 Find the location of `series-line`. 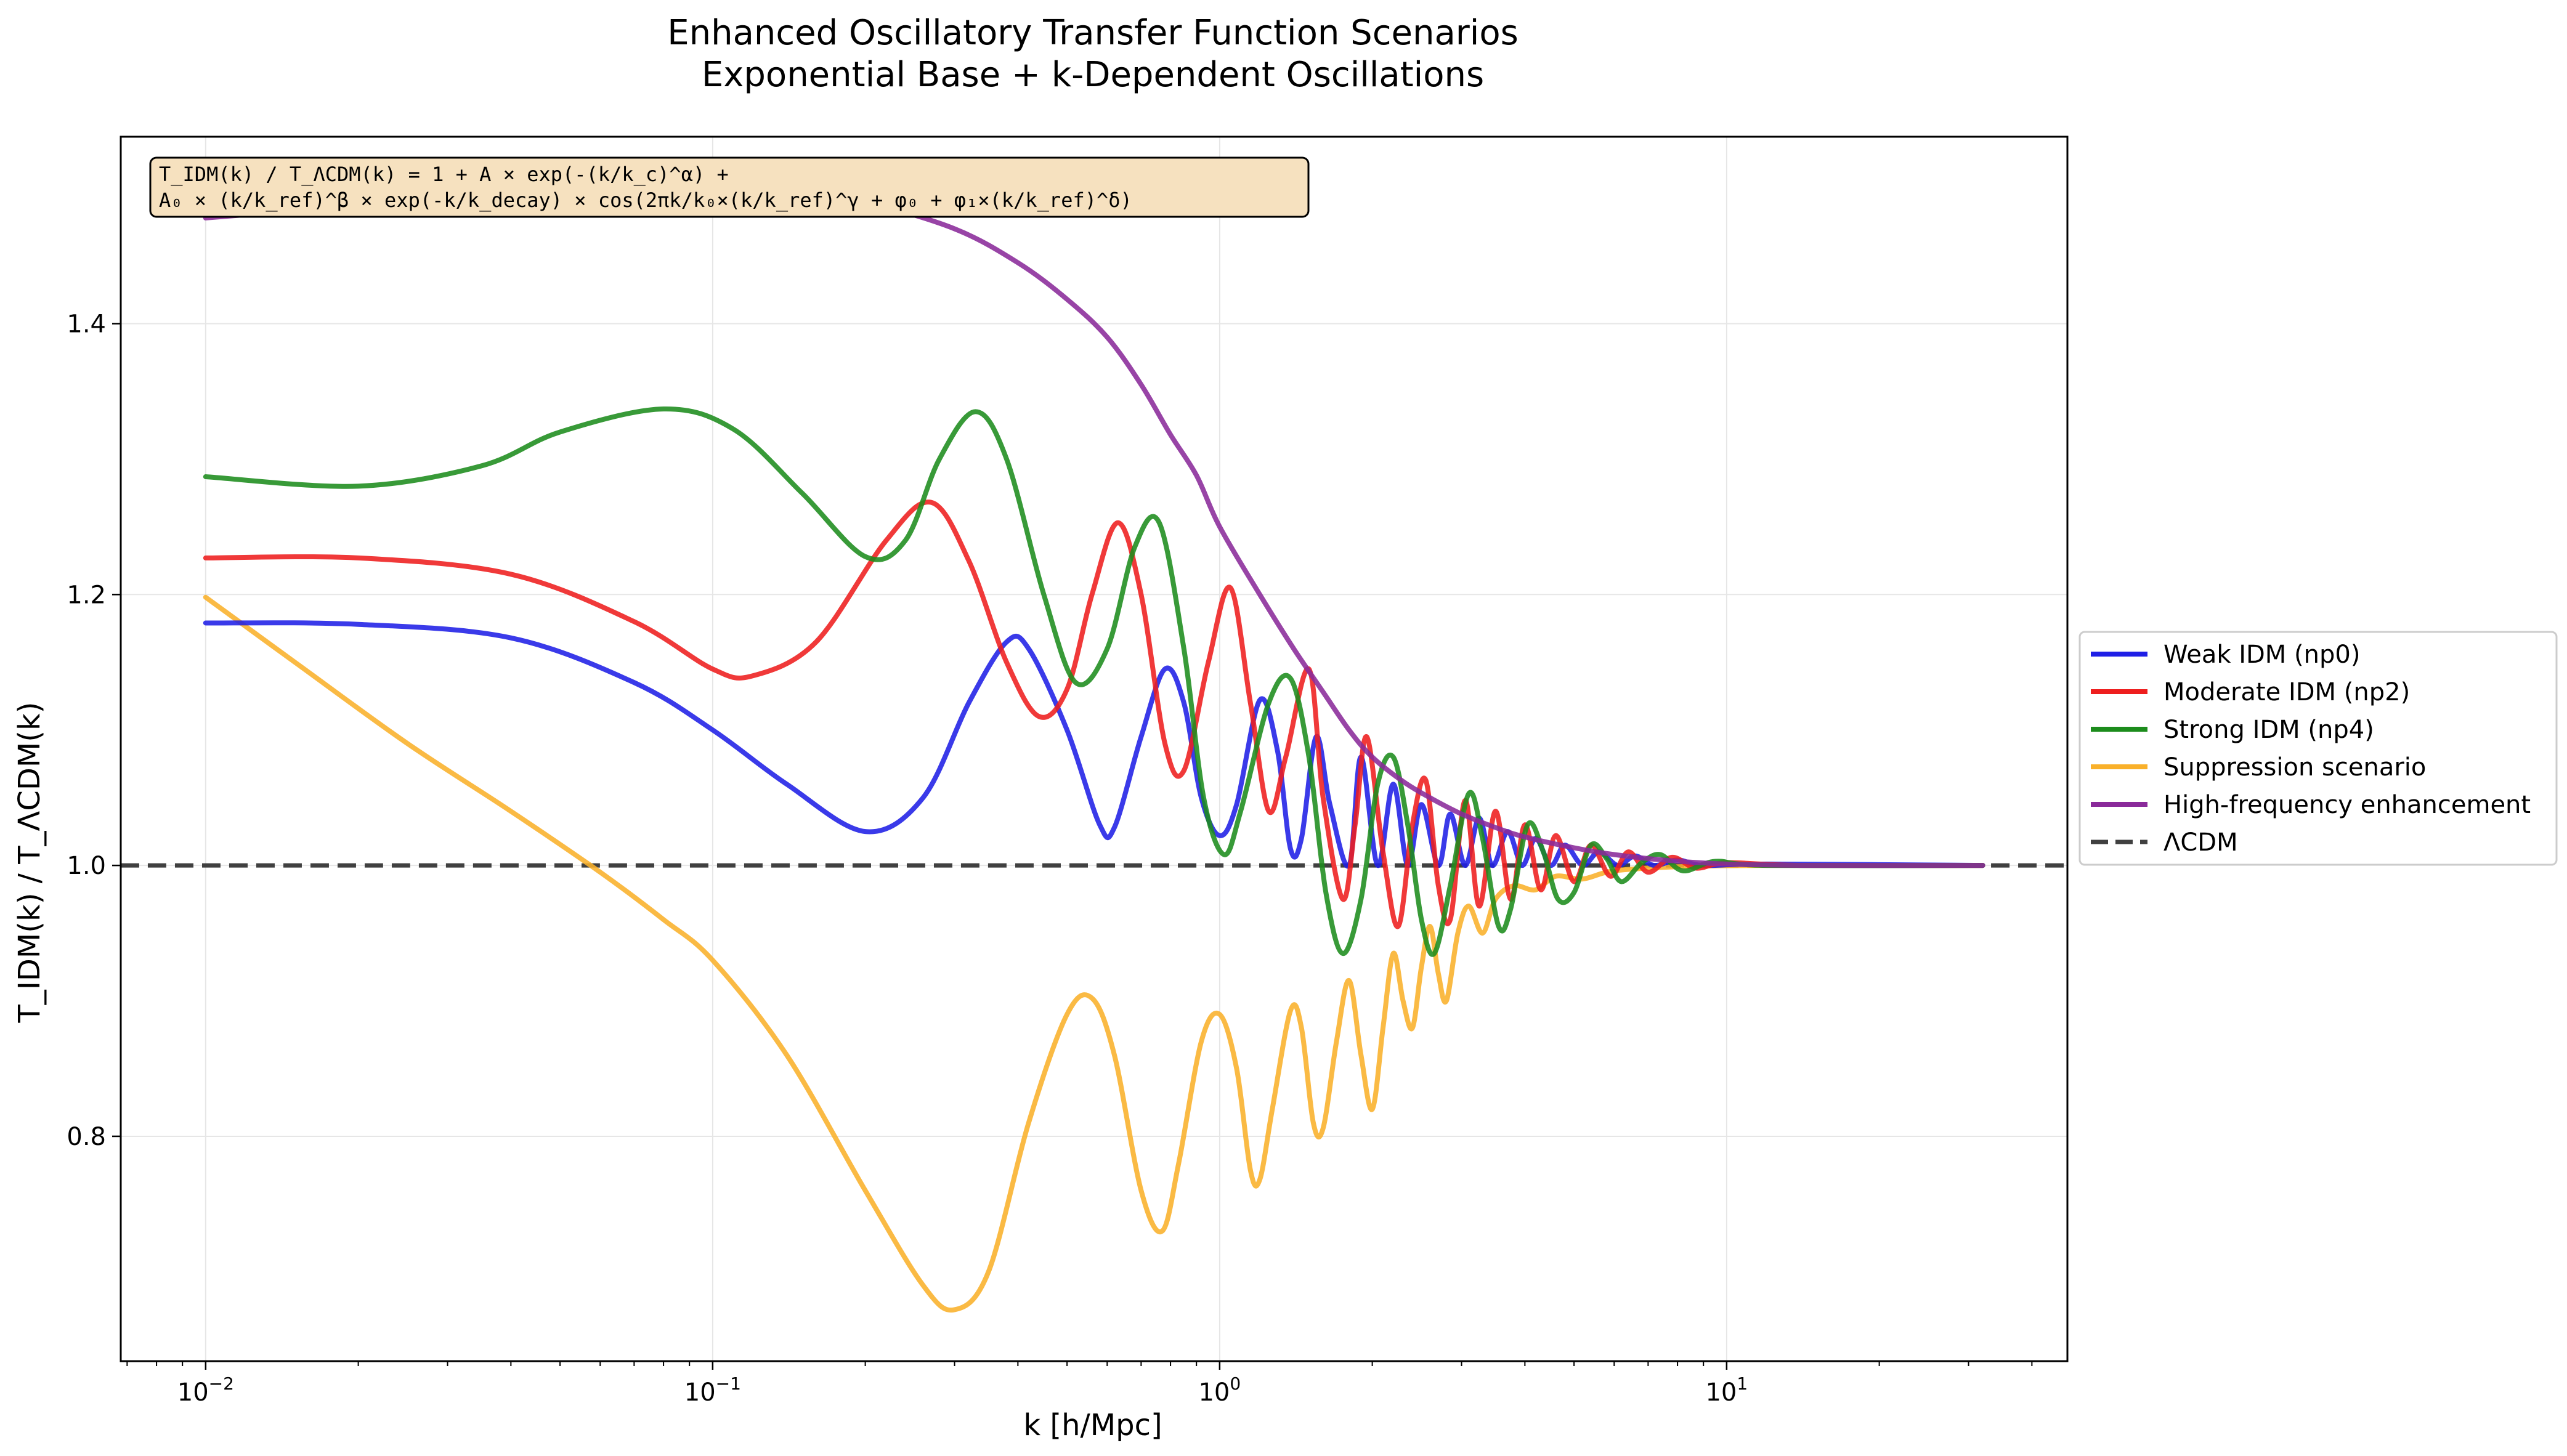

series-line is located at coordinates (1094, 745).